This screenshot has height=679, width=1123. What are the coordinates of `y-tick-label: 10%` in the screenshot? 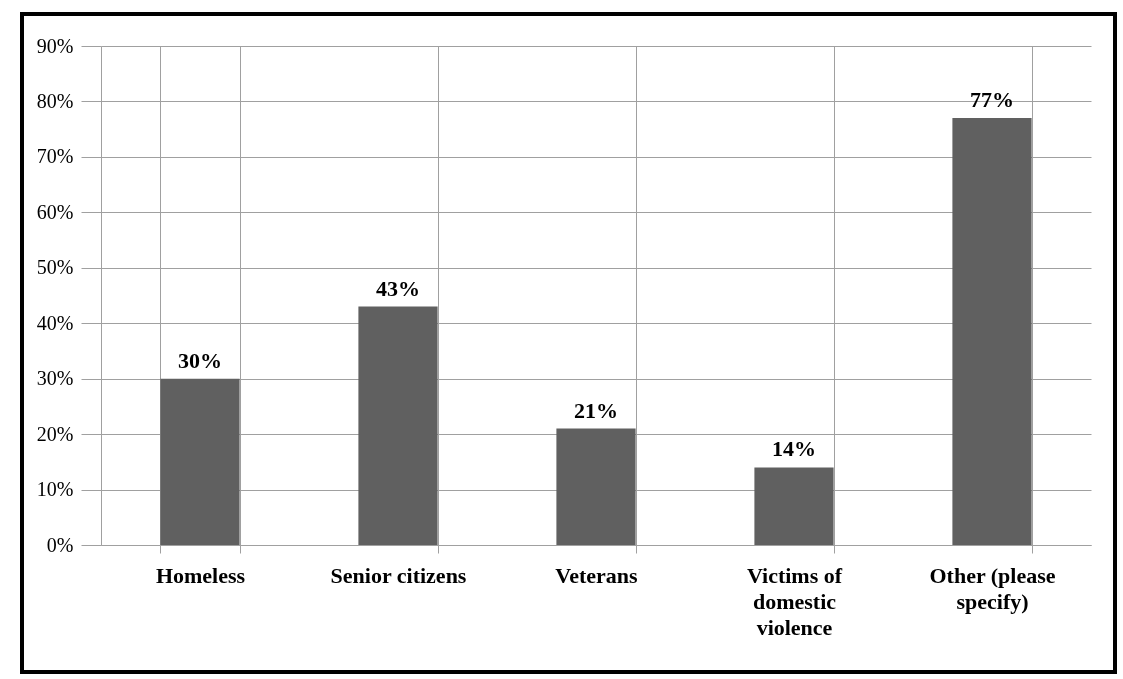 It's located at (55, 489).